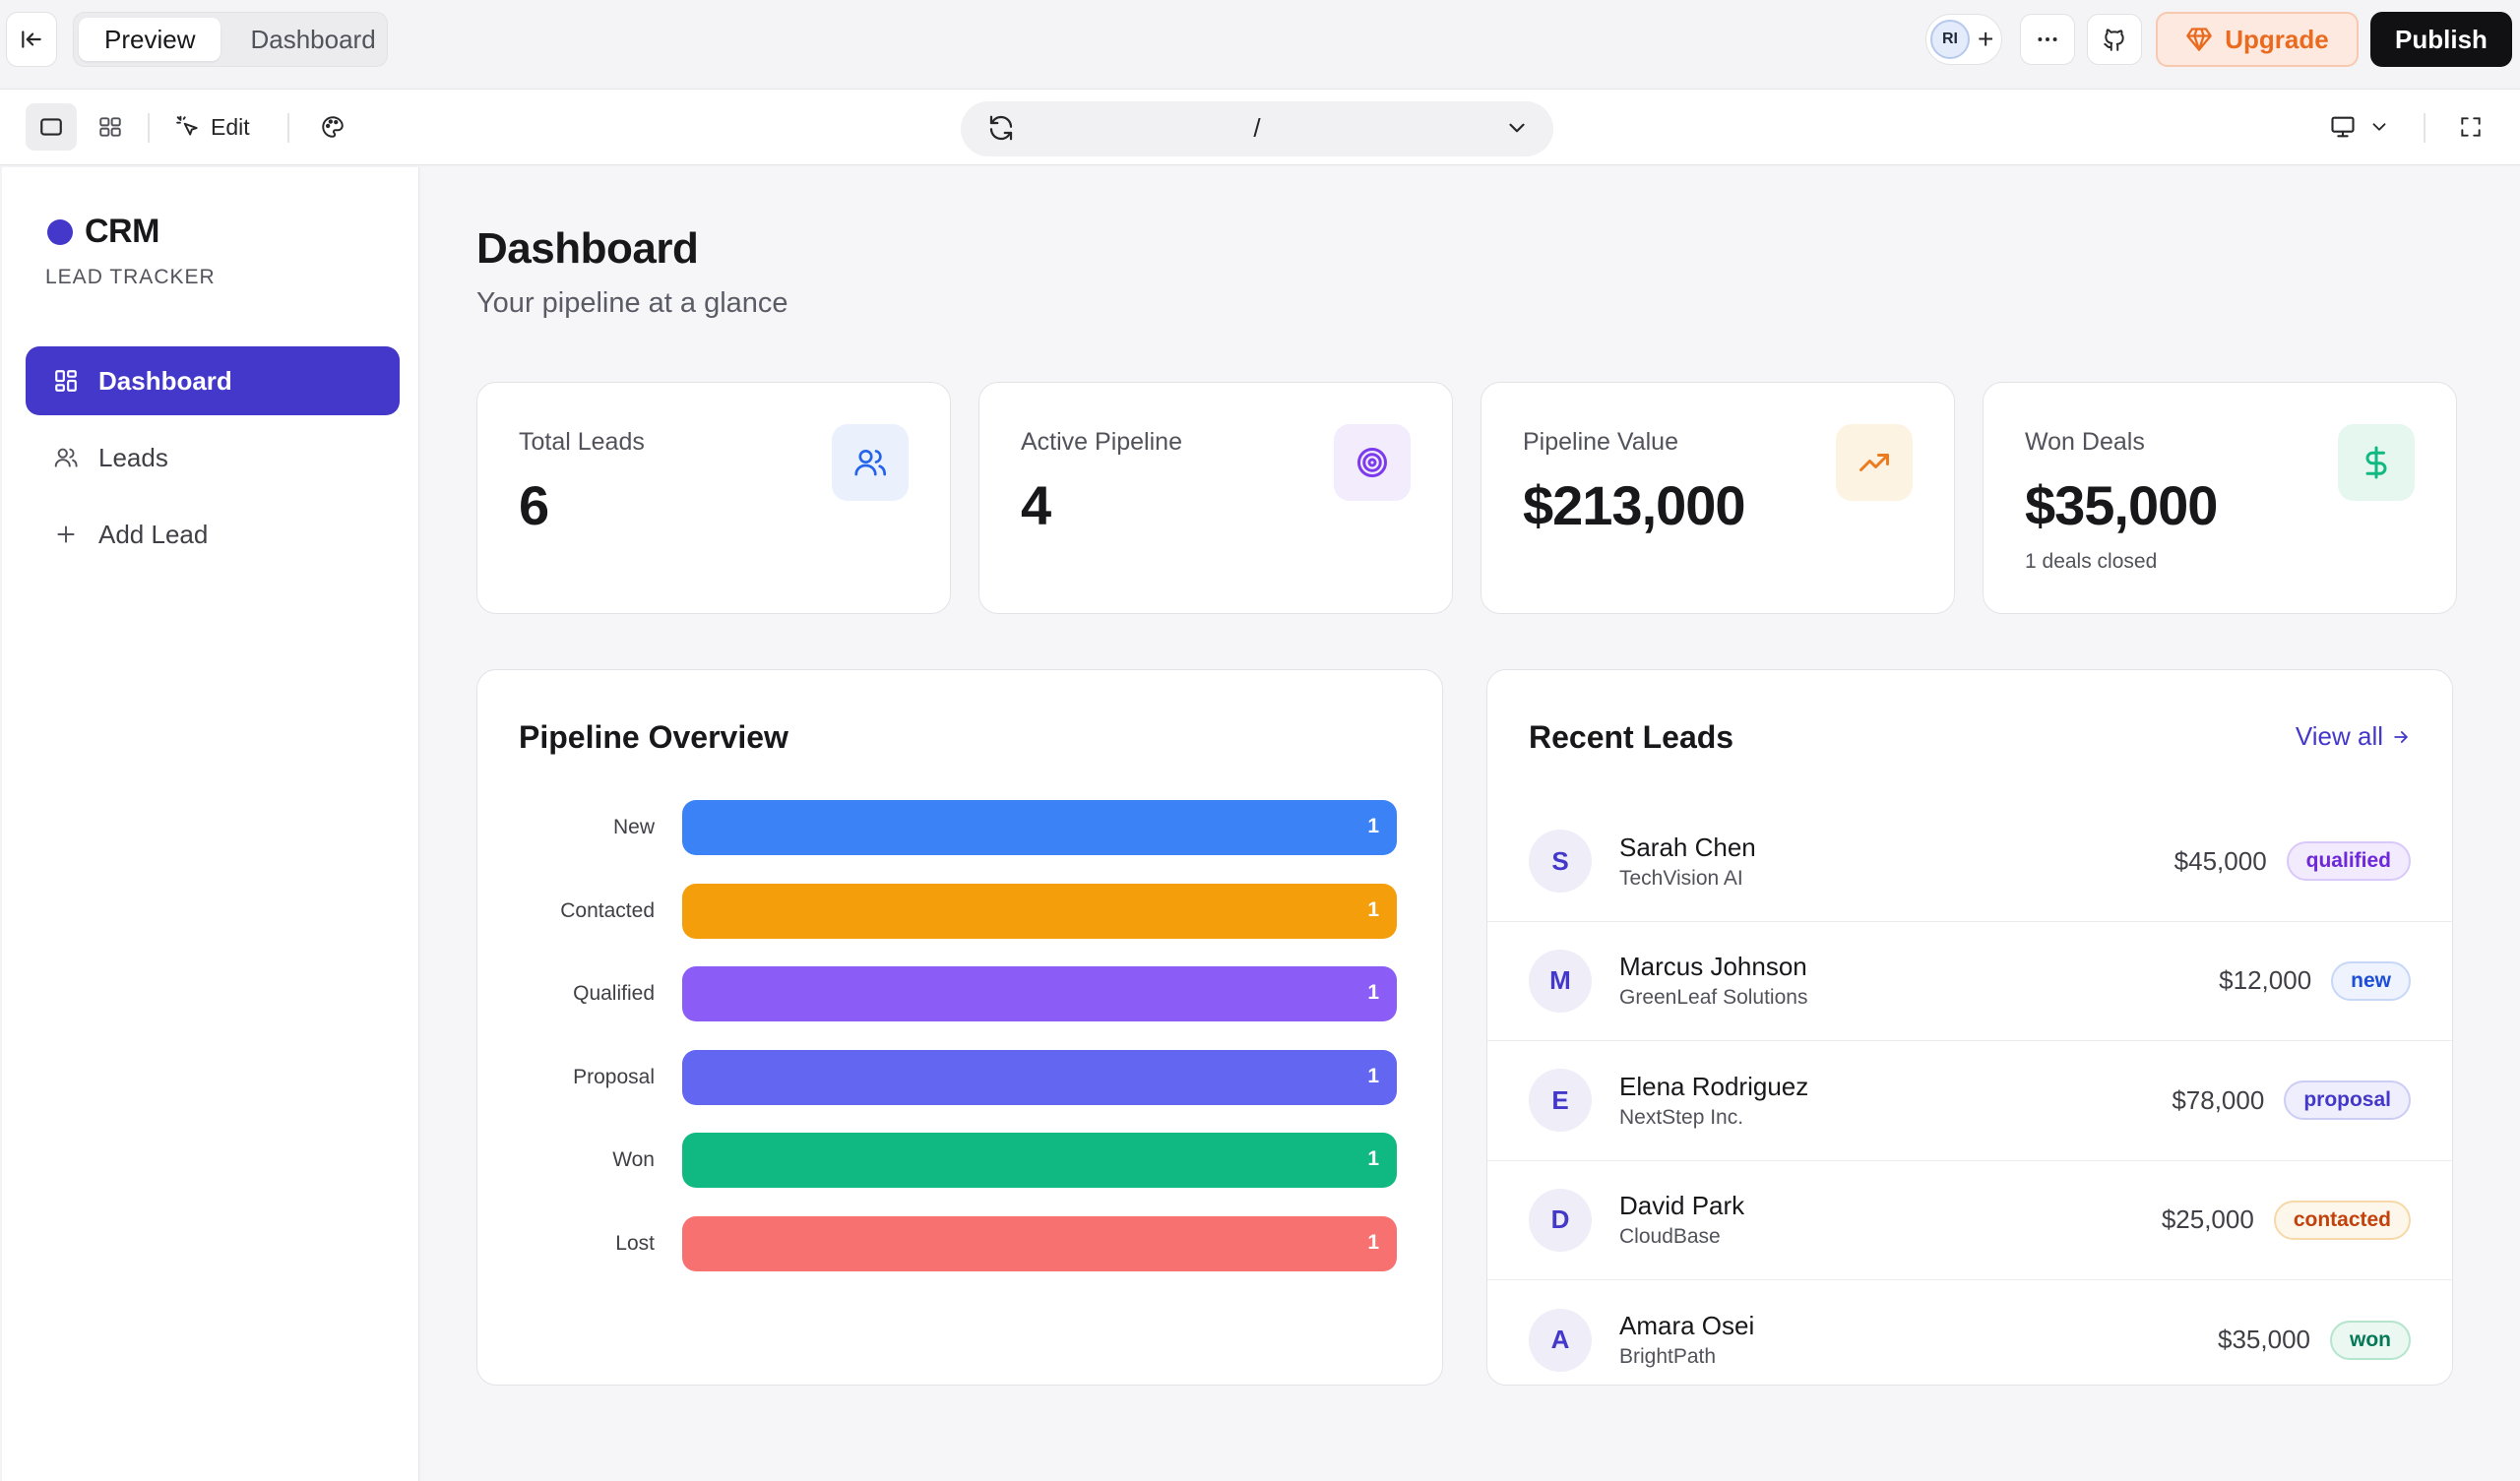 The width and height of the screenshot is (2520, 1481). I want to click on panel-title: Pipeline Overview, so click(653, 737).